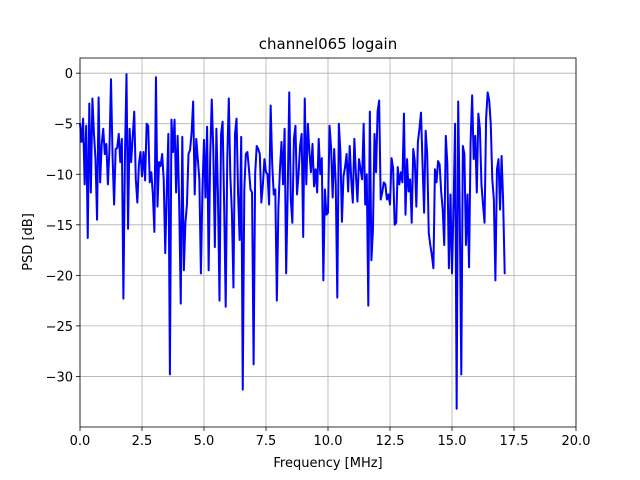 This screenshot has width=640, height=480. What do you see at coordinates (328, 441) in the screenshot?
I see `x-tick-label: 10.0` at bounding box center [328, 441].